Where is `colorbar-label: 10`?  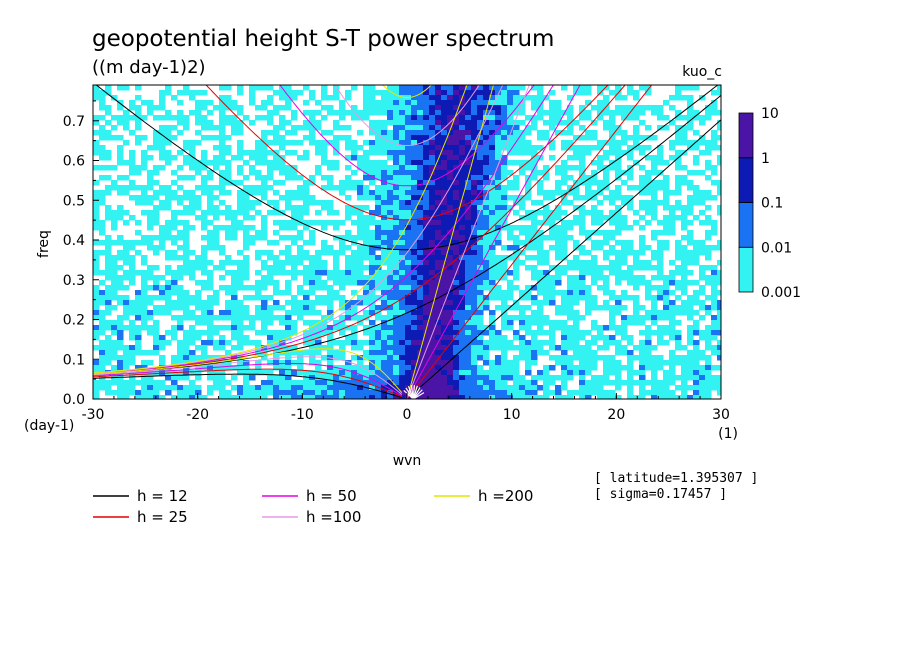 colorbar-label: 10 is located at coordinates (770, 114).